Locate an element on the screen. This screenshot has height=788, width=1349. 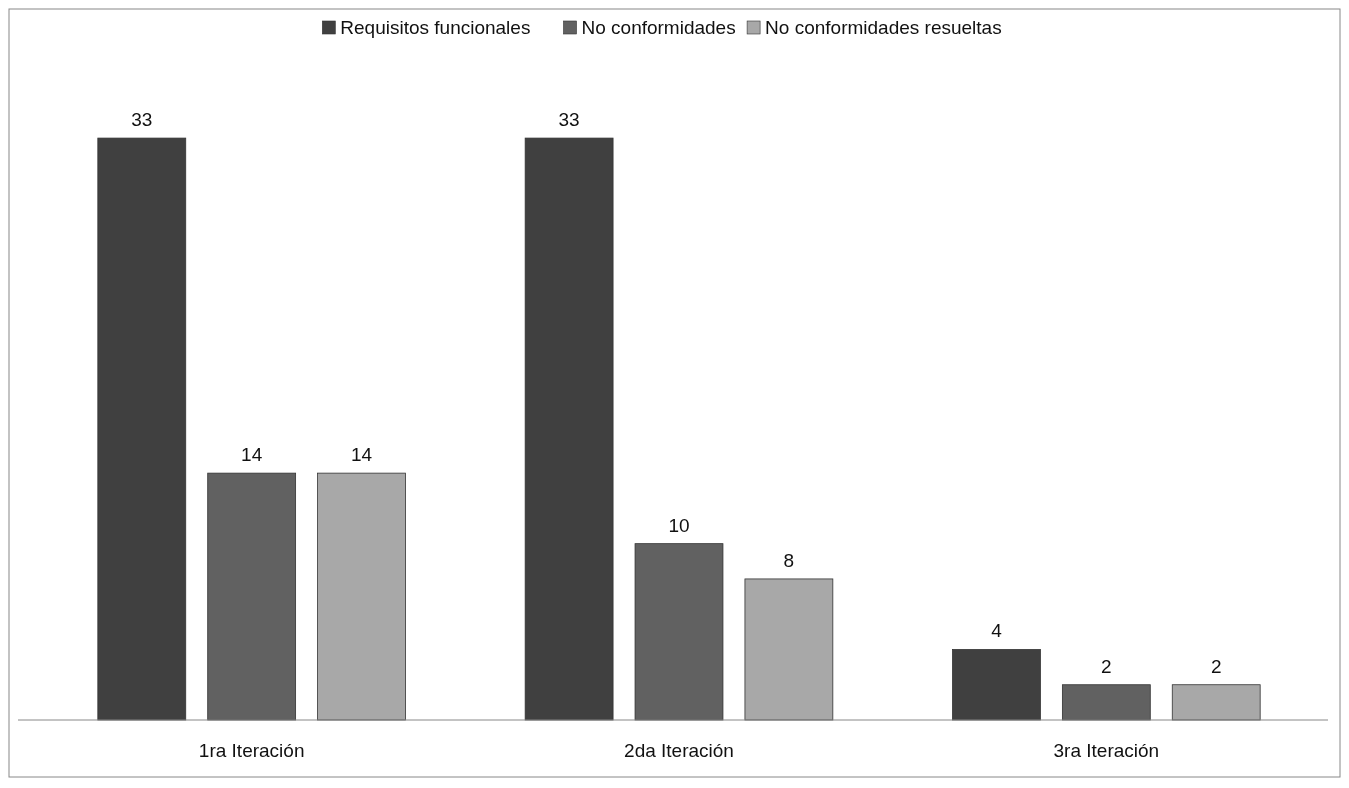
legend-label: No conformidades resueltas is located at coordinates (883, 27).